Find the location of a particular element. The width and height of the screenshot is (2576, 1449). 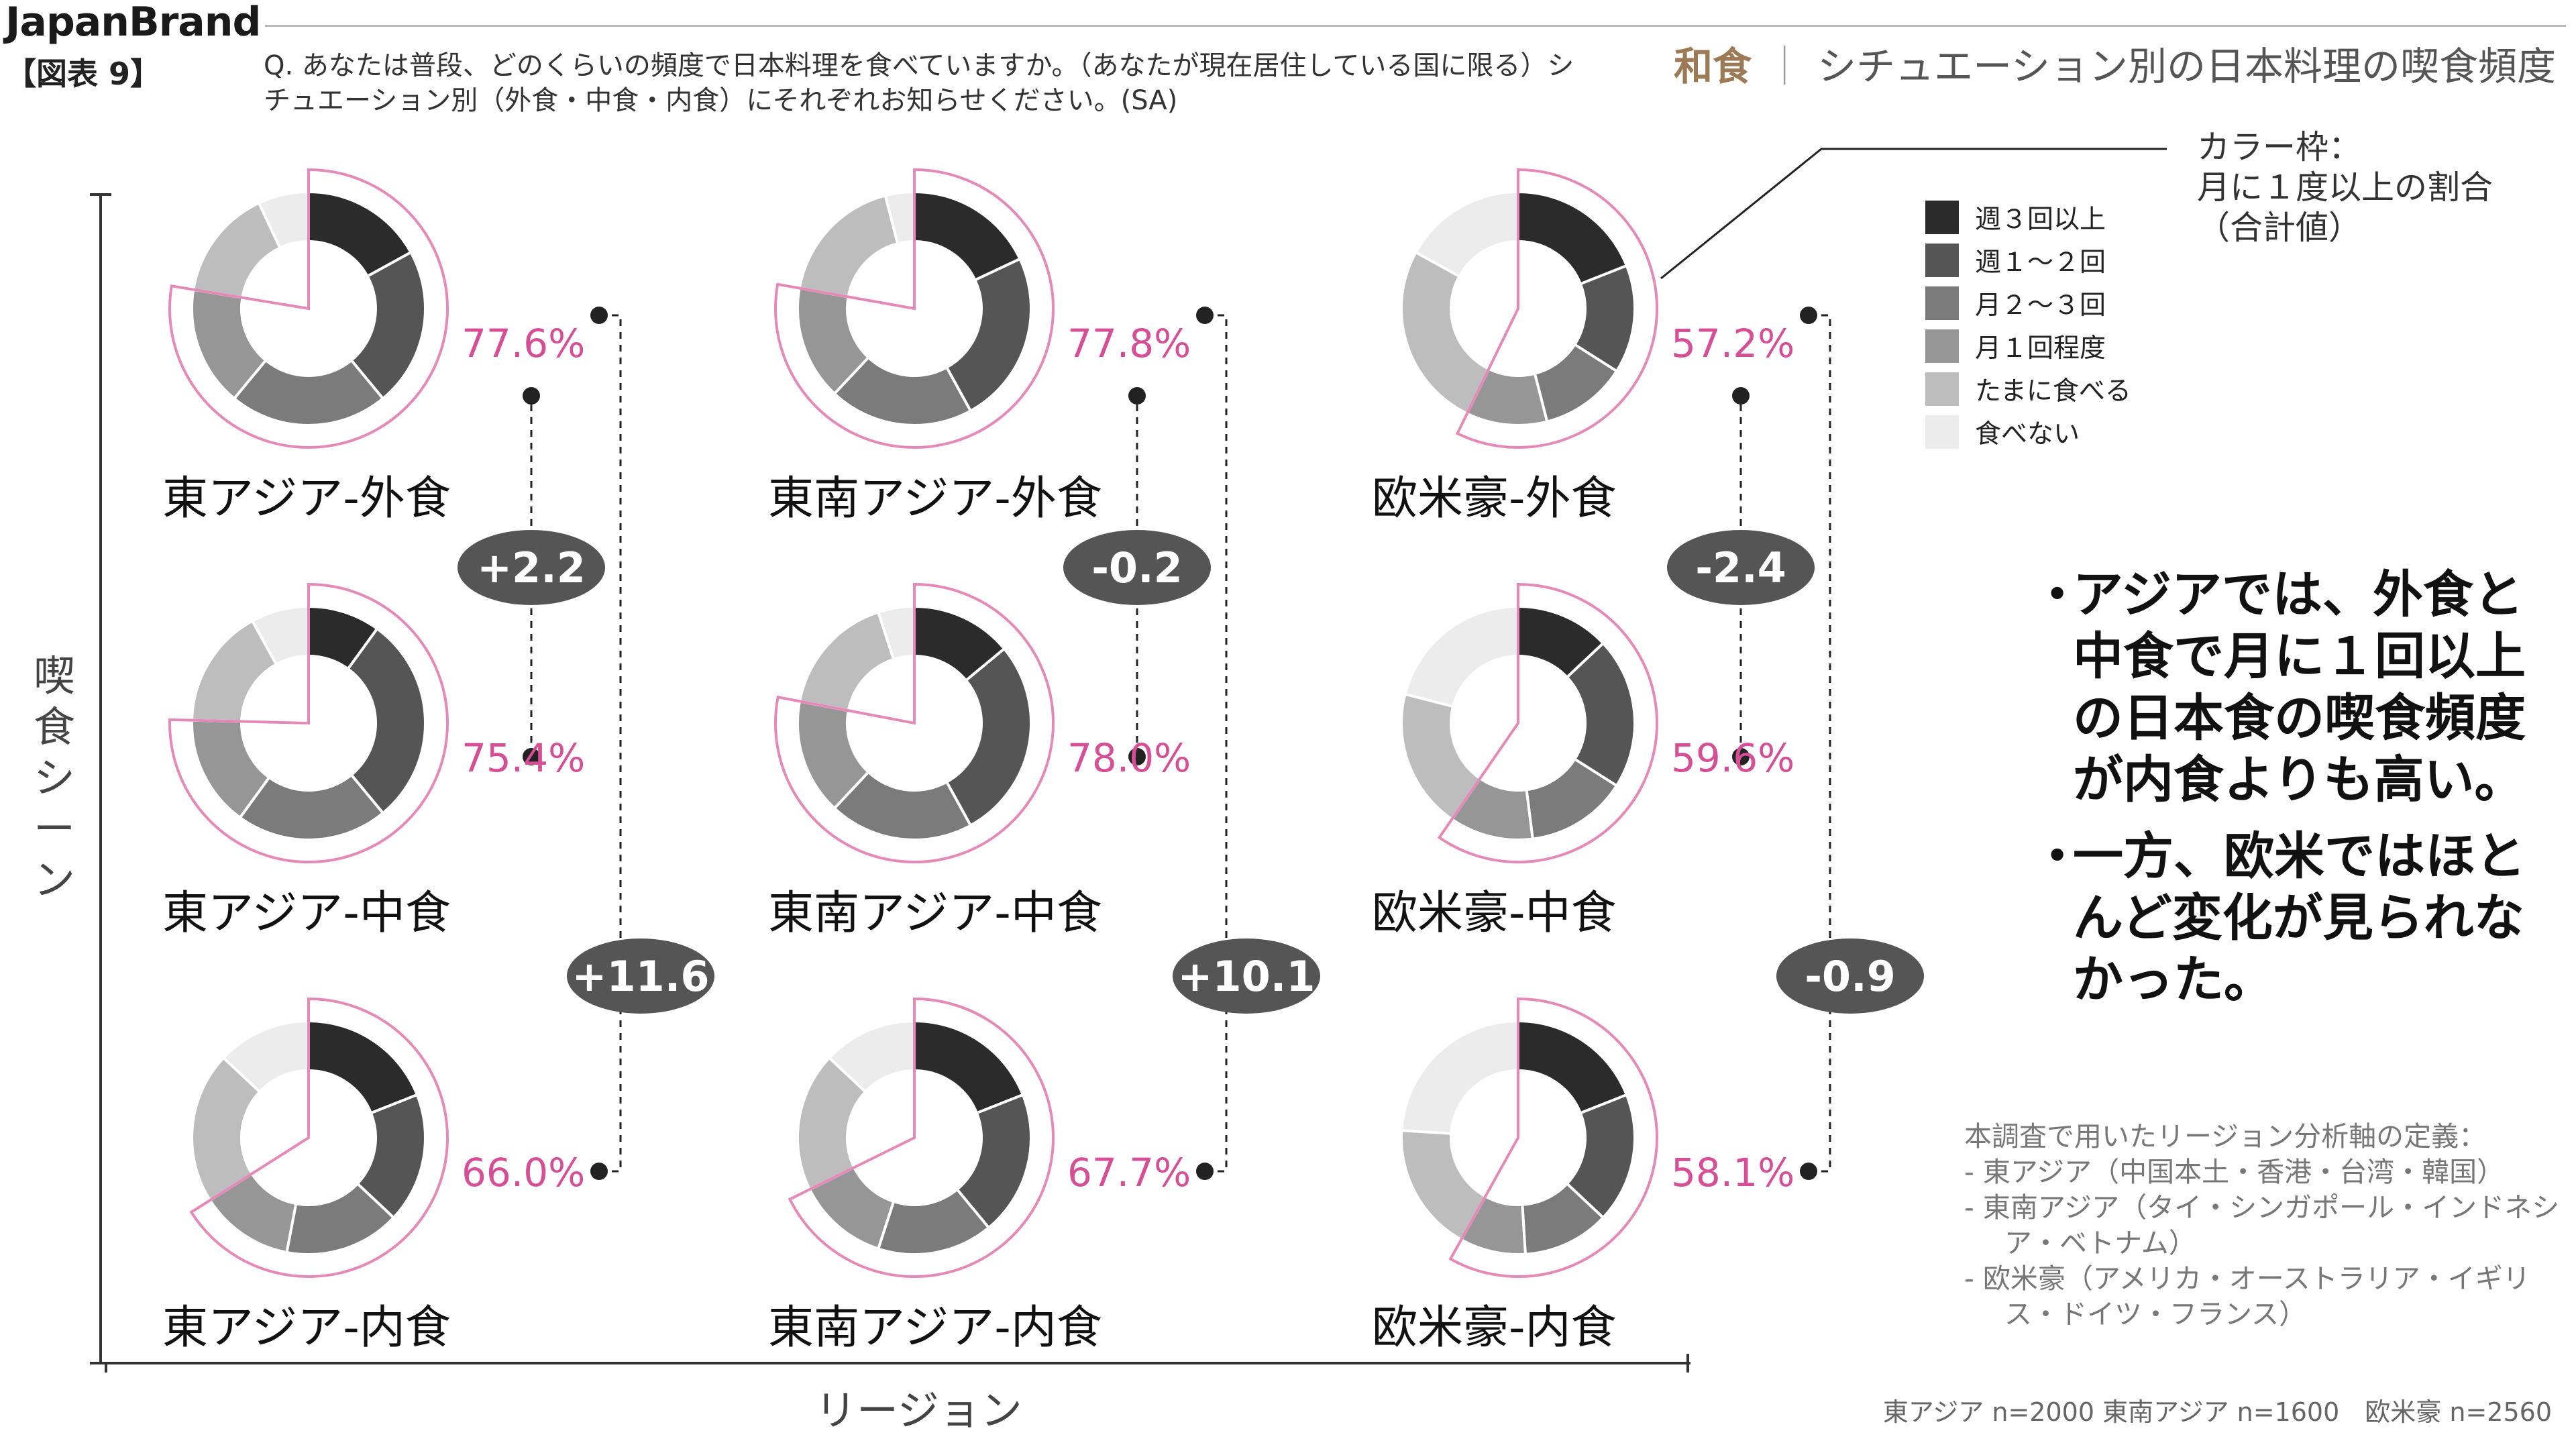

legend: 週３回以上週１～２回月２～３回月１回程度たまに食べる 食べない is located at coordinates (2028, 324).